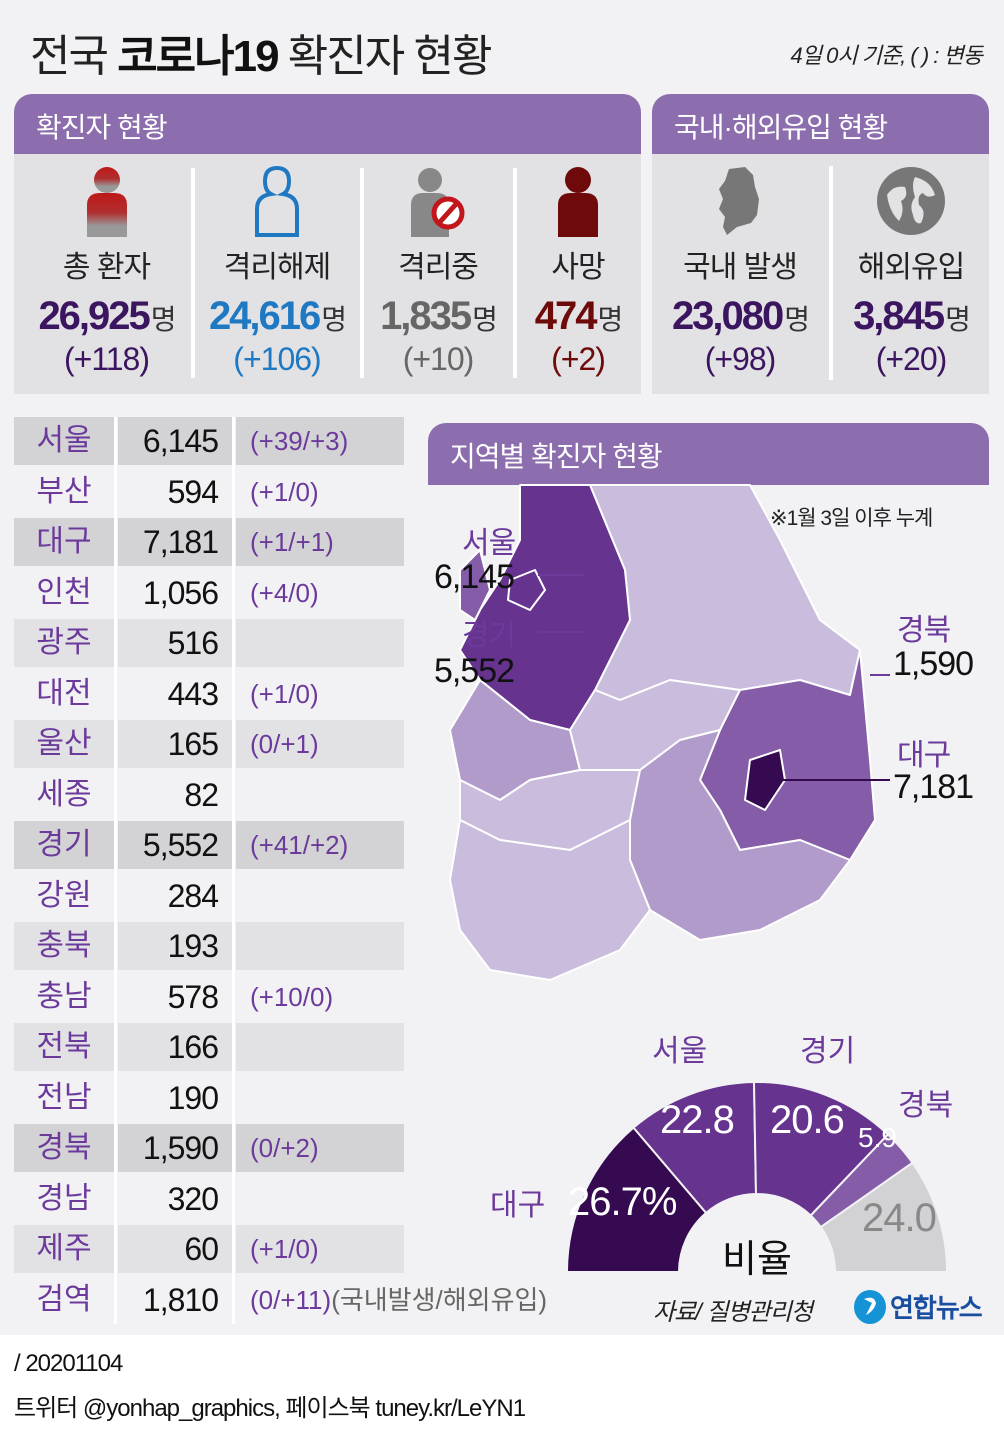 Image resolution: width=1004 pixels, height=1441 pixels. What do you see at coordinates (899, 1218) in the screenshot?
I see `chart-value-other: 24.0` at bounding box center [899, 1218].